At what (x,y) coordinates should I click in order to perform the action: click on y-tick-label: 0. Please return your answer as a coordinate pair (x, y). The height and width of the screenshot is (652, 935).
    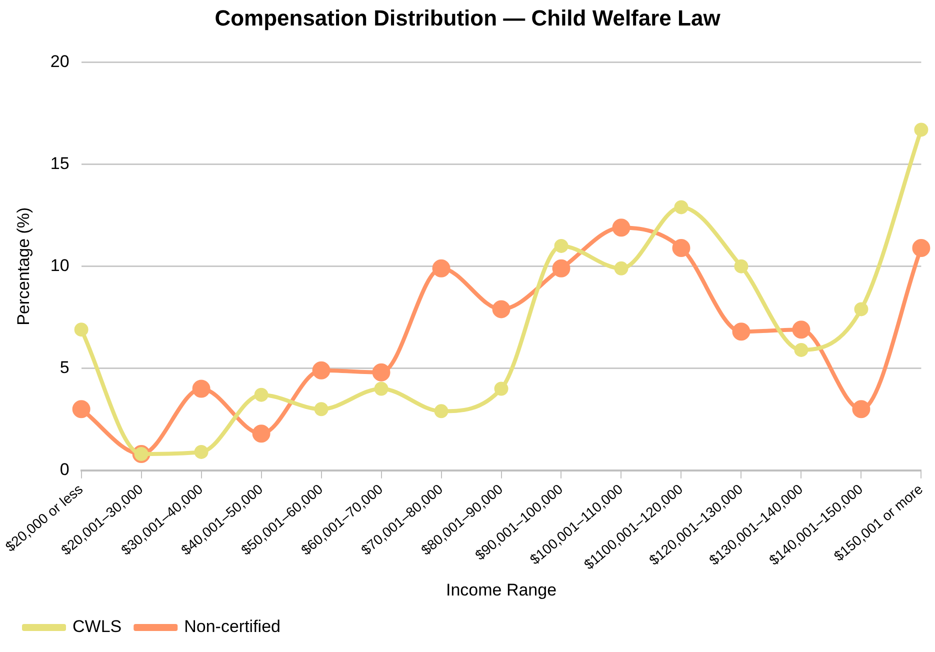
    Looking at the image, I should click on (65, 470).